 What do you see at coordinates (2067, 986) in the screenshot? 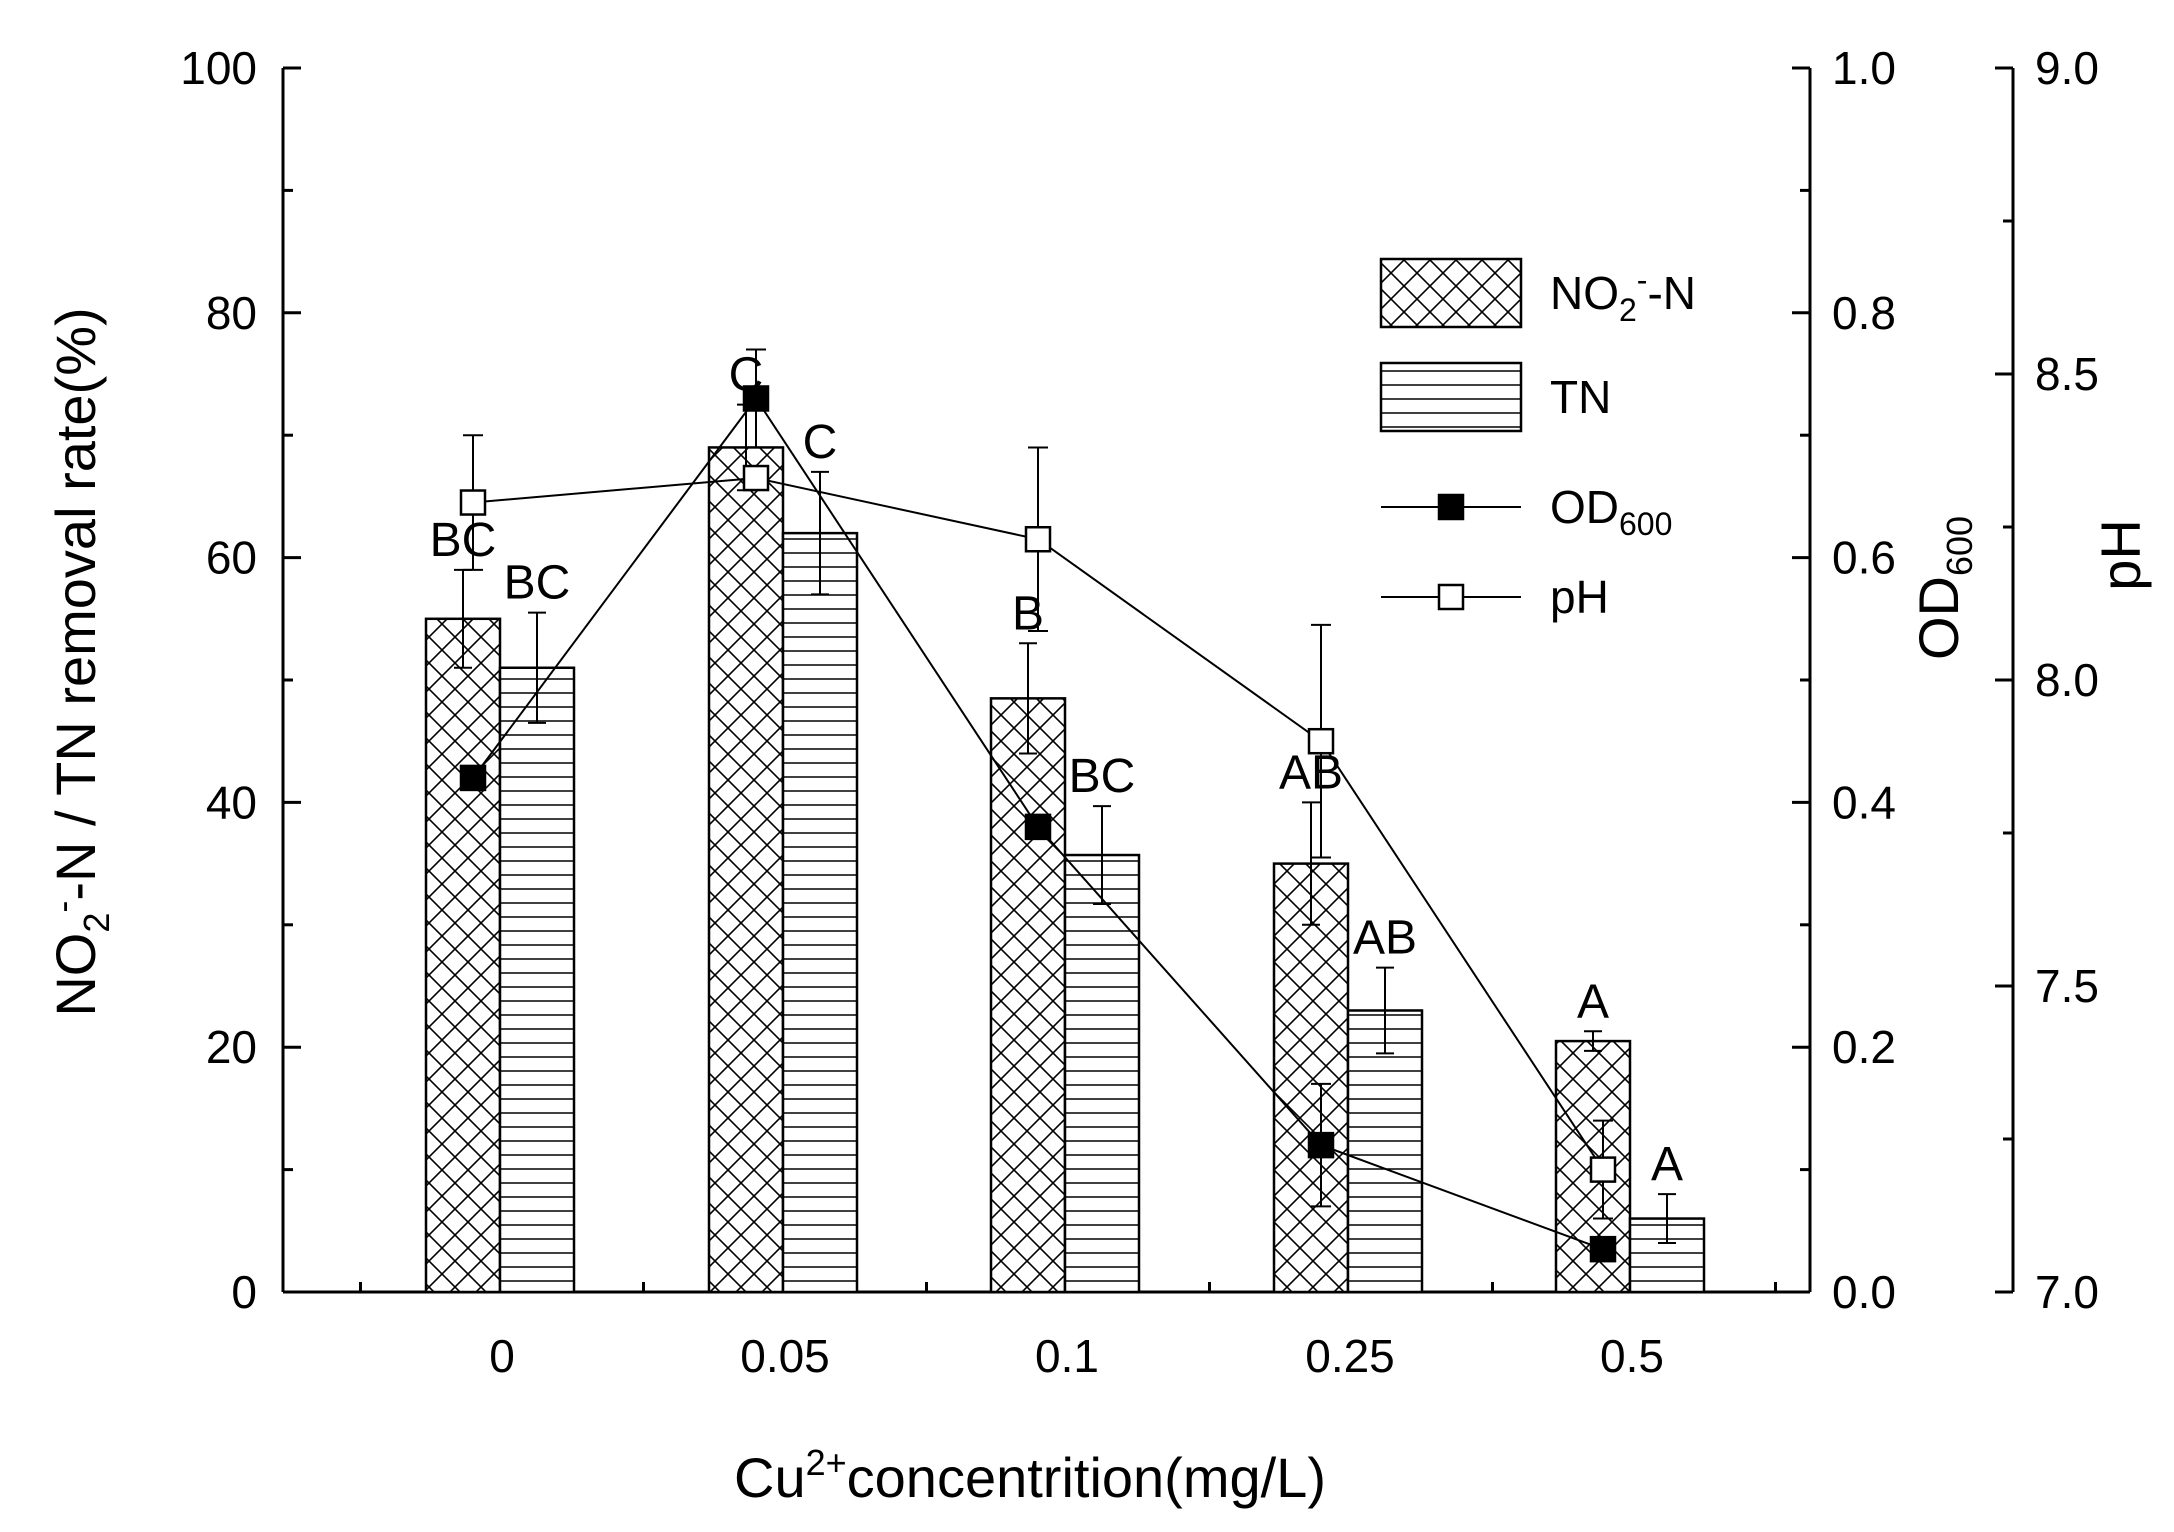
I see `y-ph-tick-label: 7.5` at bounding box center [2067, 986].